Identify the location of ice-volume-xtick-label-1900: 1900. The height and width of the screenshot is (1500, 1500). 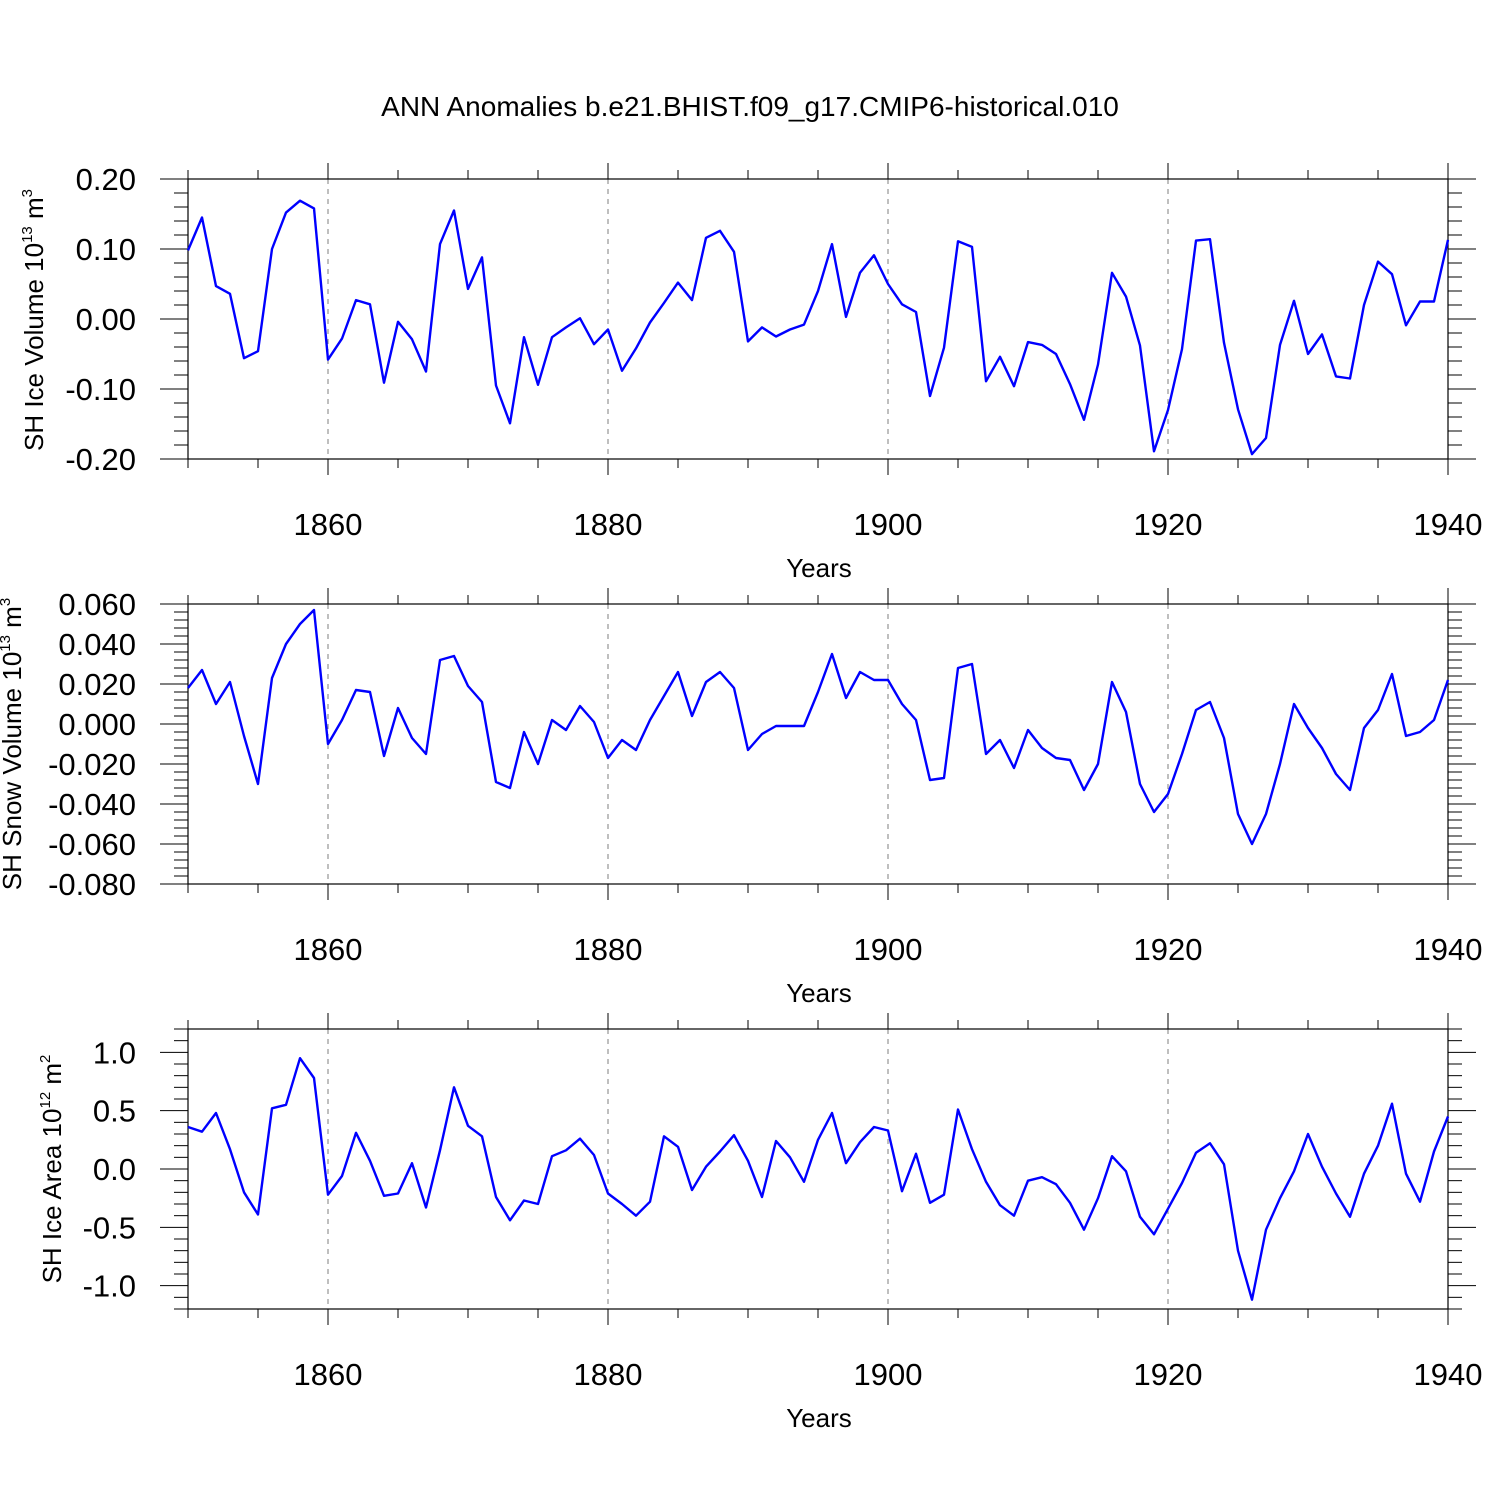
(888, 524).